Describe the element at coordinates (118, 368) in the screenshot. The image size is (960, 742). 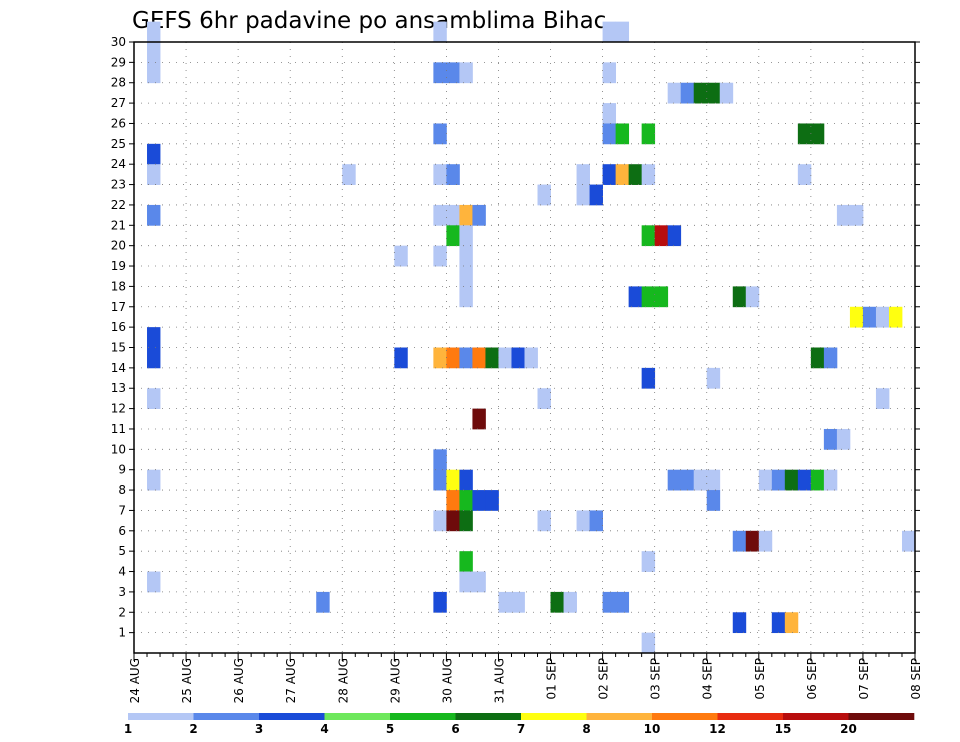
I see `y-tick-label: 14` at that location.